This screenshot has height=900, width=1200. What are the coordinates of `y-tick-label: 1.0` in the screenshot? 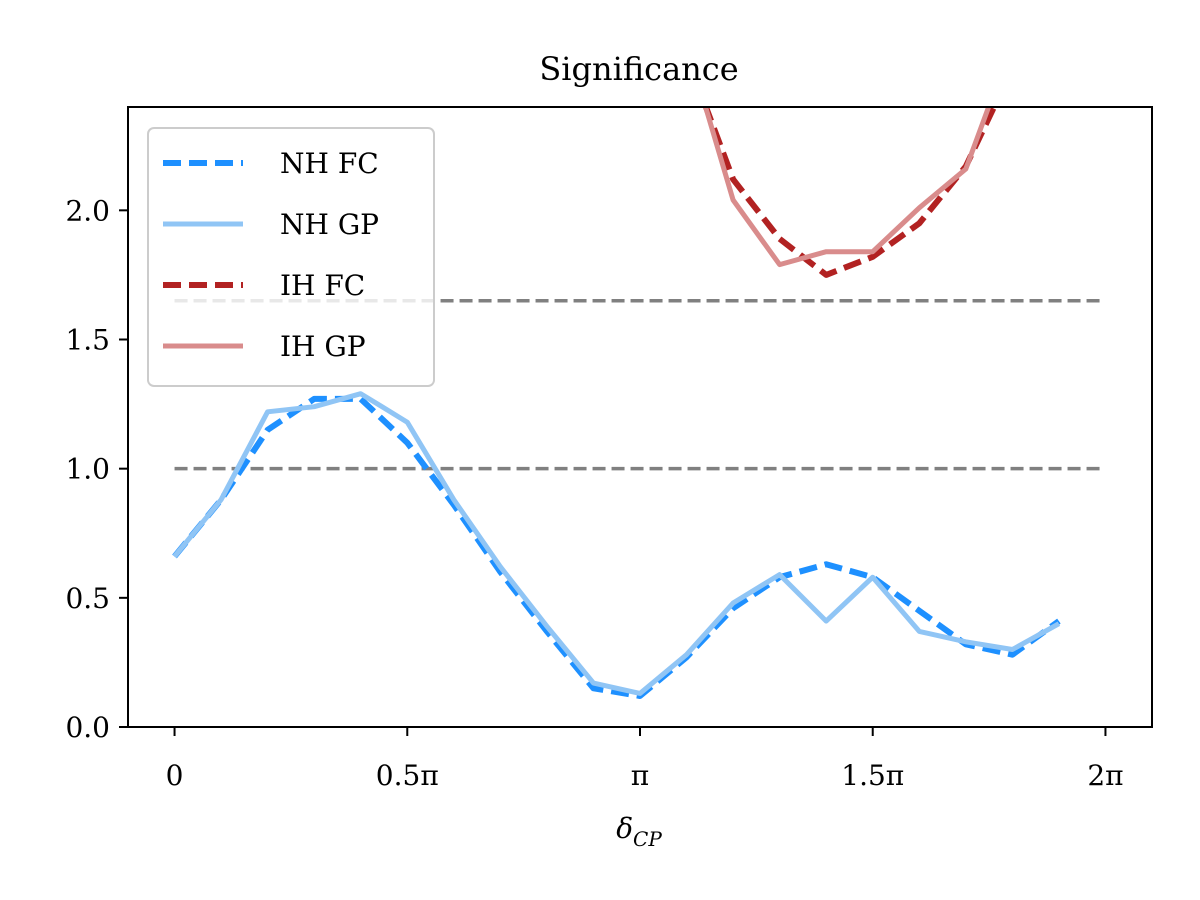 It's located at (87, 469).